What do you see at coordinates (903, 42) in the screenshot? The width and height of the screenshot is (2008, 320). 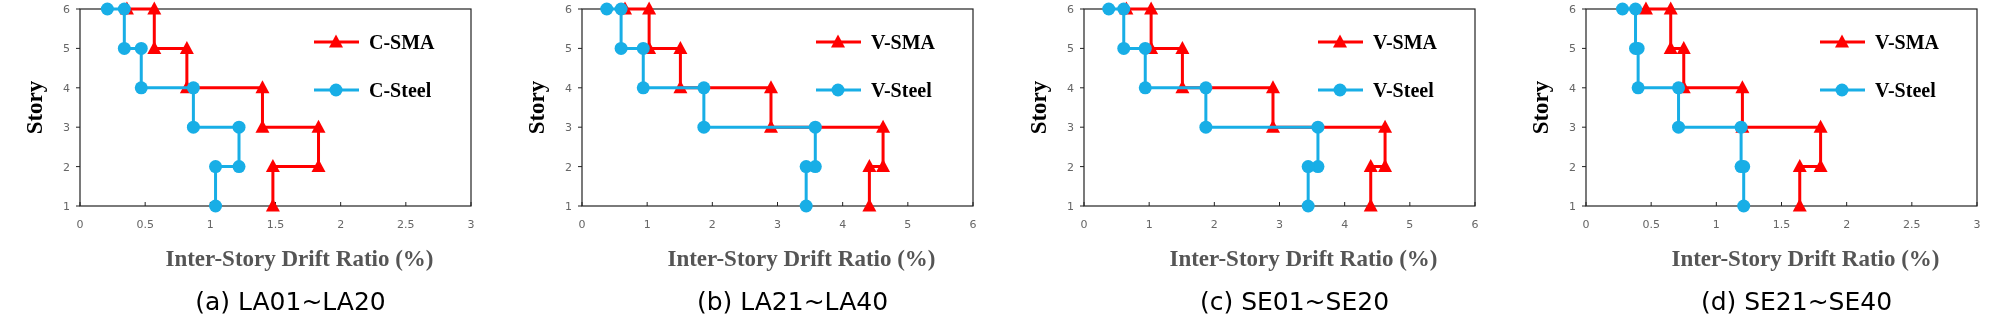 I see `legend-label: V-SMA` at bounding box center [903, 42].